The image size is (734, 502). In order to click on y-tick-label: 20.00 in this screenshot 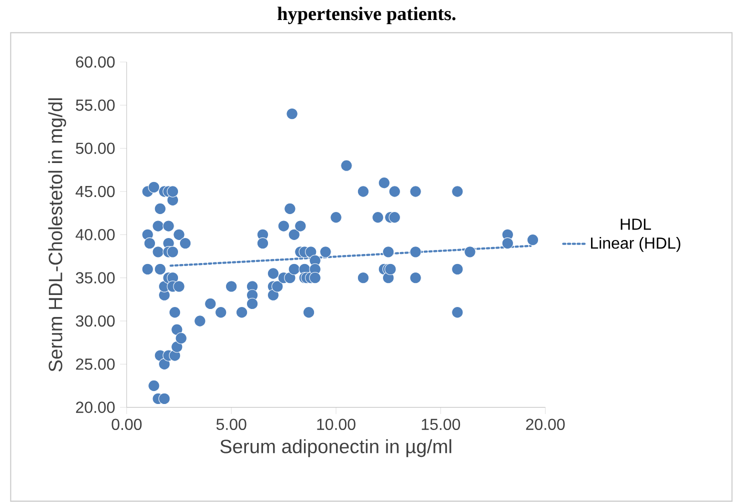, I will do `click(95, 407)`.